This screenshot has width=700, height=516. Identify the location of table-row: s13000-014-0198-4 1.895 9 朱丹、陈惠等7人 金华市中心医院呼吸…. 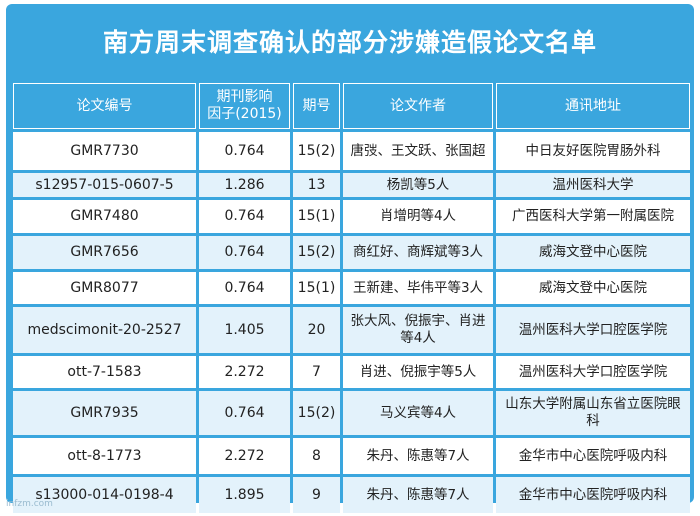
(351, 495).